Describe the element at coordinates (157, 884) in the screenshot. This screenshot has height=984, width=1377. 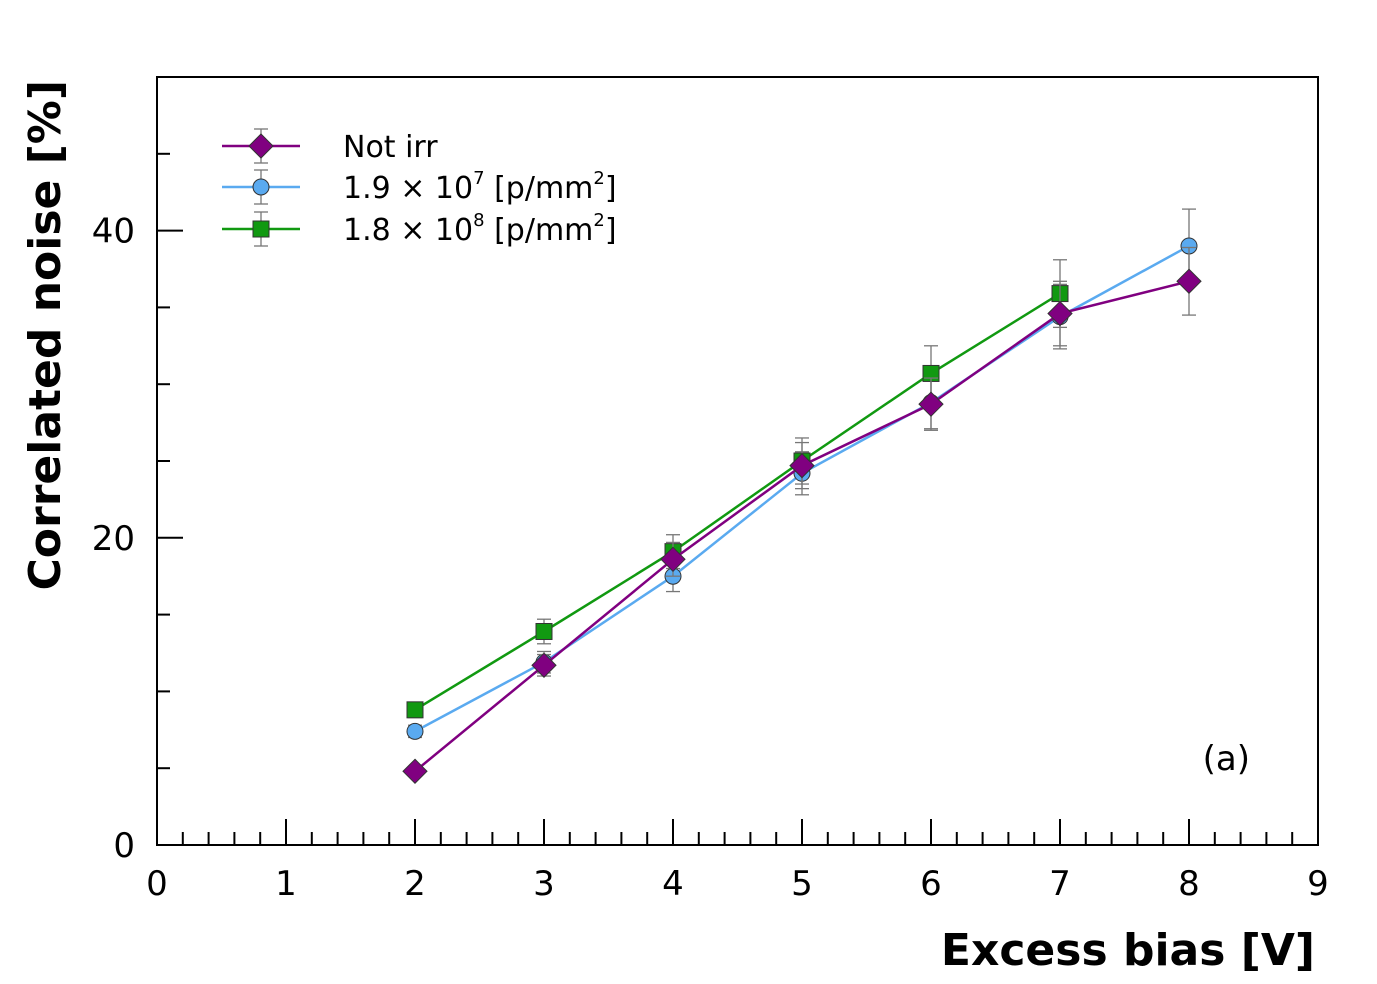
I see `x-tick-label: 0` at that location.